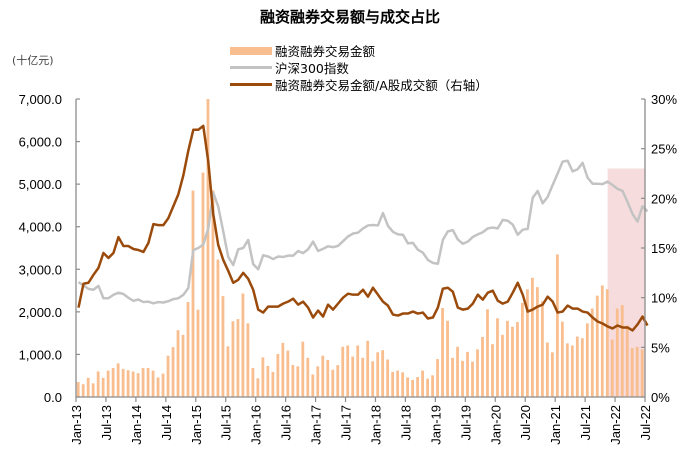 Image resolution: width=700 pixels, height=461 pixels. What do you see at coordinates (286, 422) in the screenshot?
I see `x-tick-label: Jul-16` at bounding box center [286, 422].